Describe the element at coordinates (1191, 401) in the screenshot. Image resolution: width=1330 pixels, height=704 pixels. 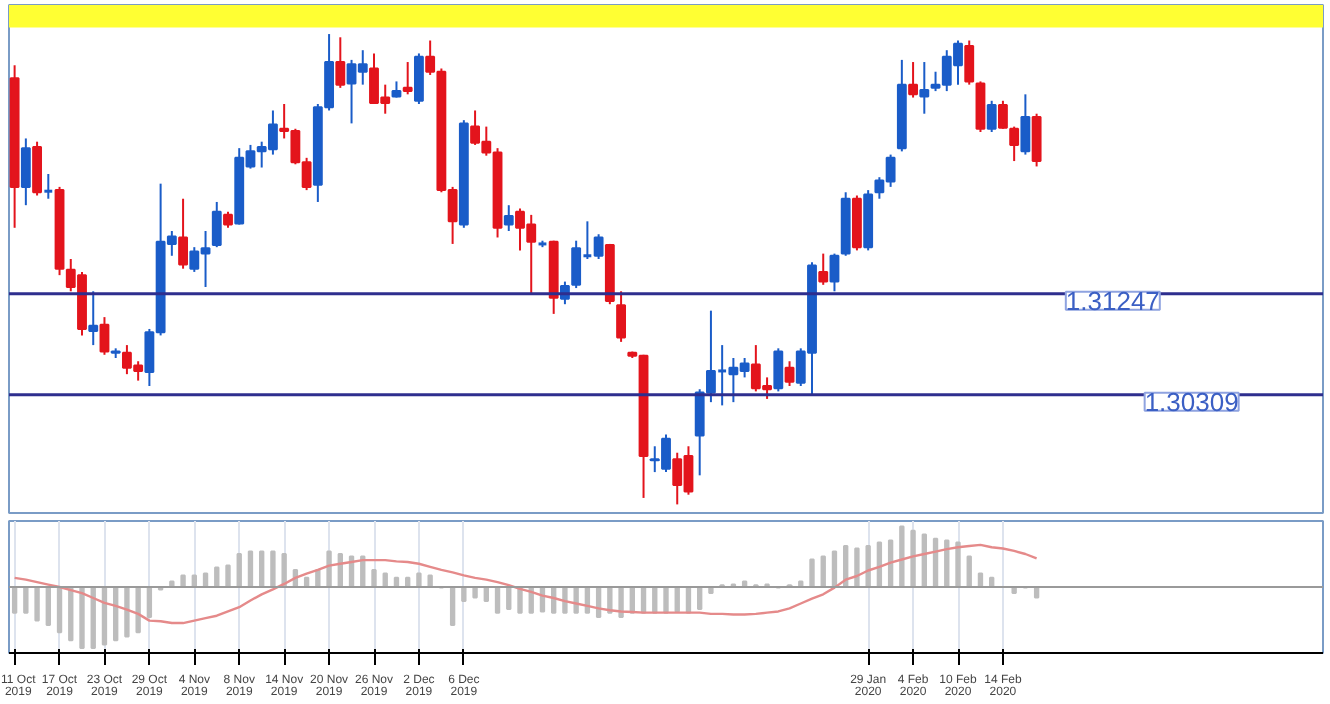
I see `ref-line-label: 1.30309` at that location.